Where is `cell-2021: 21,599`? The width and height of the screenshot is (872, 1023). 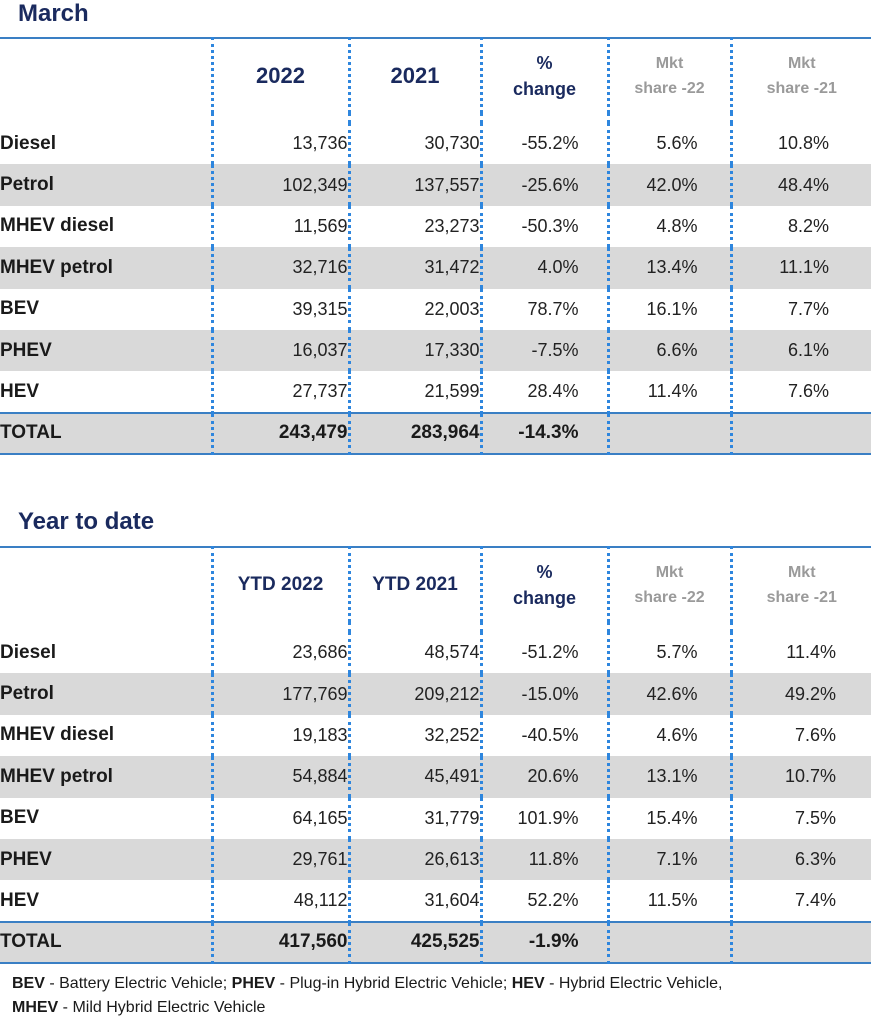
cell-2021: 21,599 is located at coordinates (414, 392).